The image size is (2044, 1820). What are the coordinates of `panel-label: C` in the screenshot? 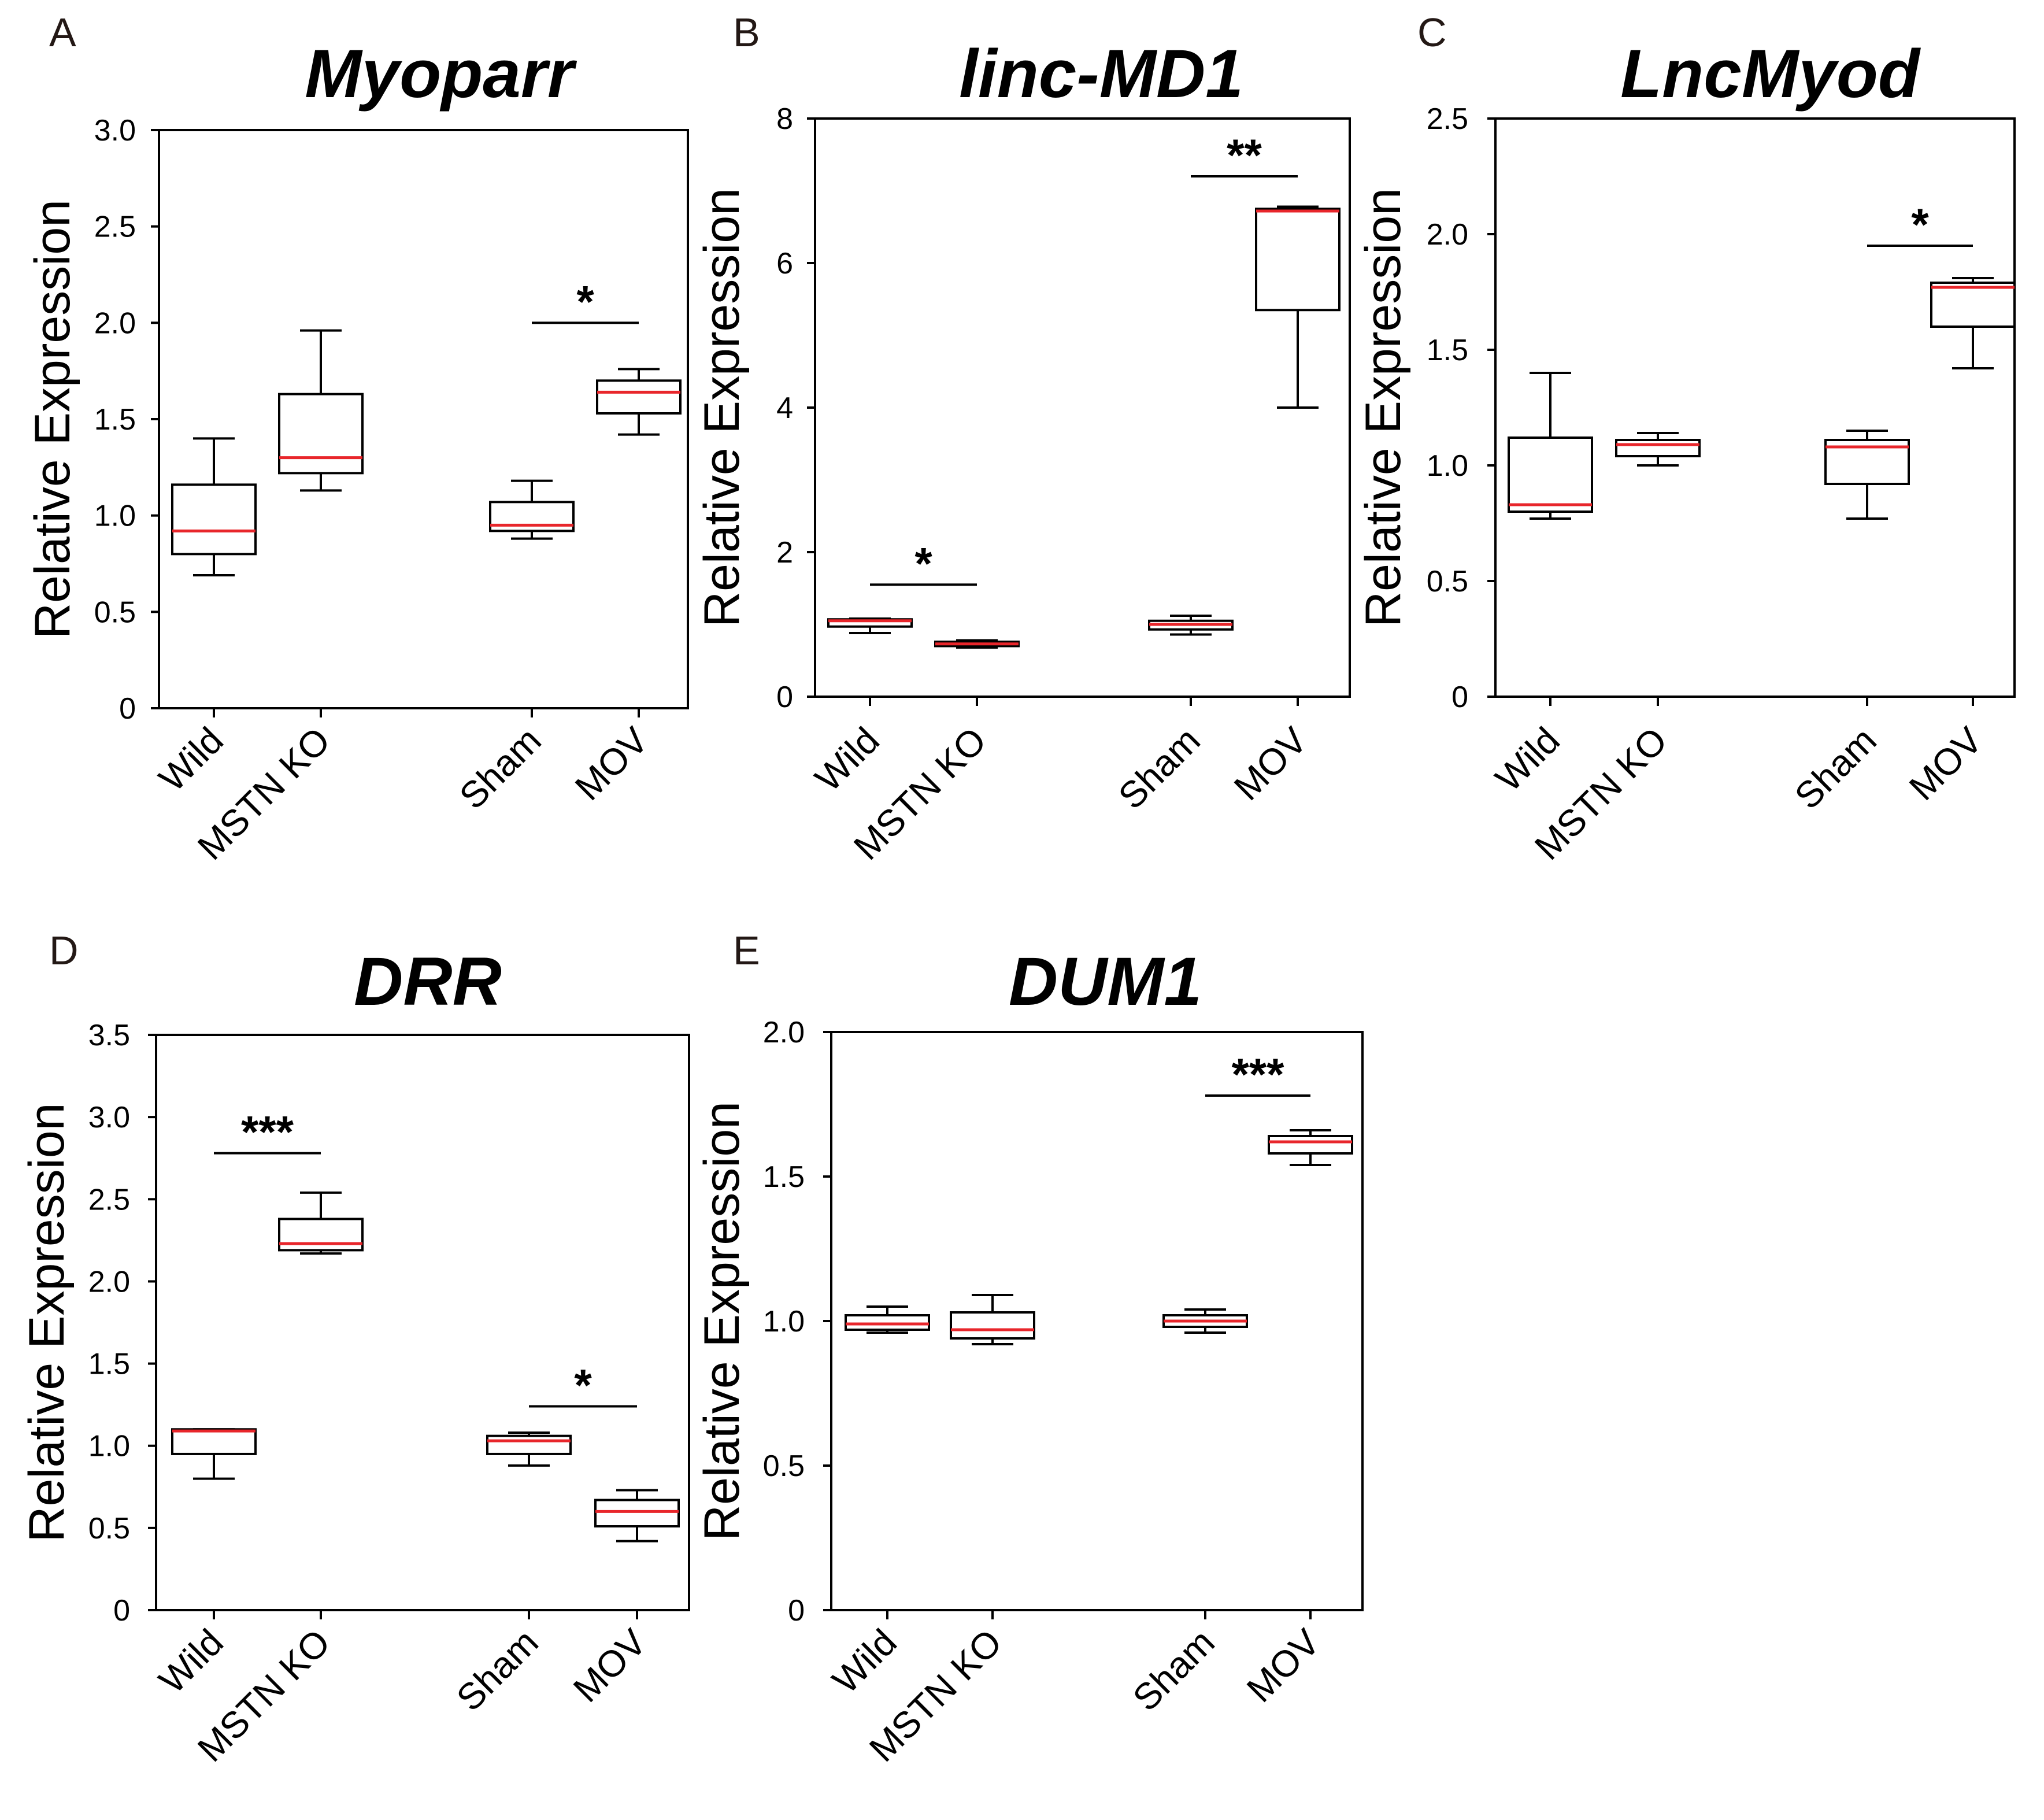 It's located at (1432, 32).